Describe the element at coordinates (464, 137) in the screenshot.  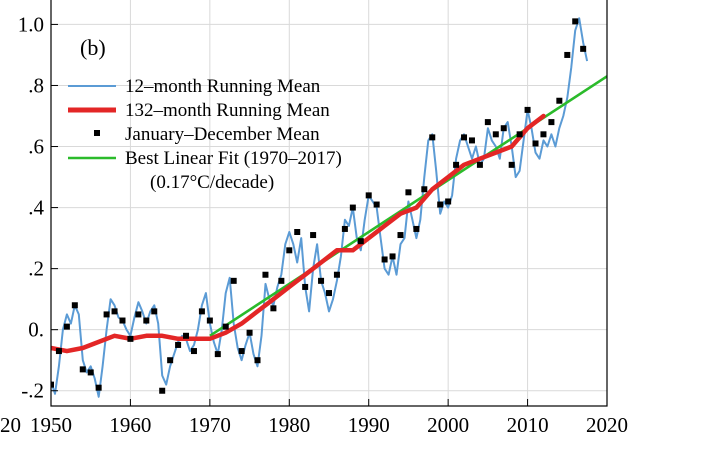
I see `marker-annual-mean-2002` at that location.